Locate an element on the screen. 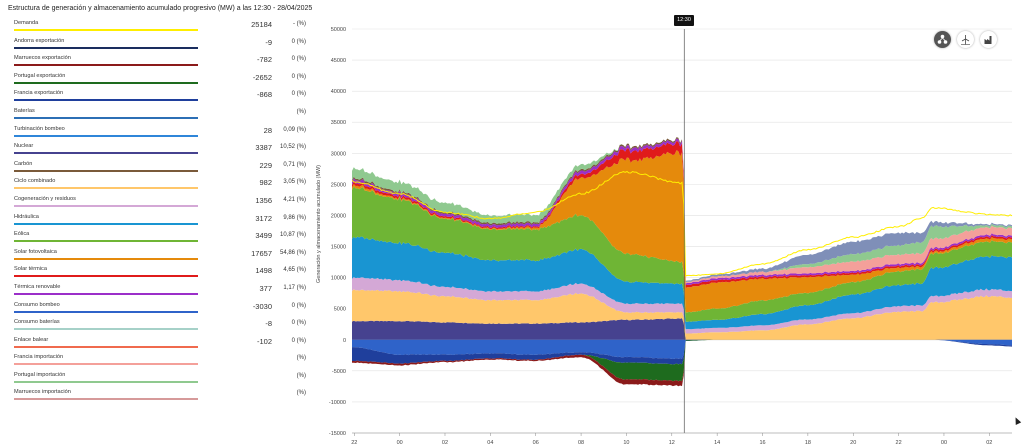 The height and width of the screenshot is (448, 1024). legend-item-percent: 10,87 (%) is located at coordinates (292, 235).